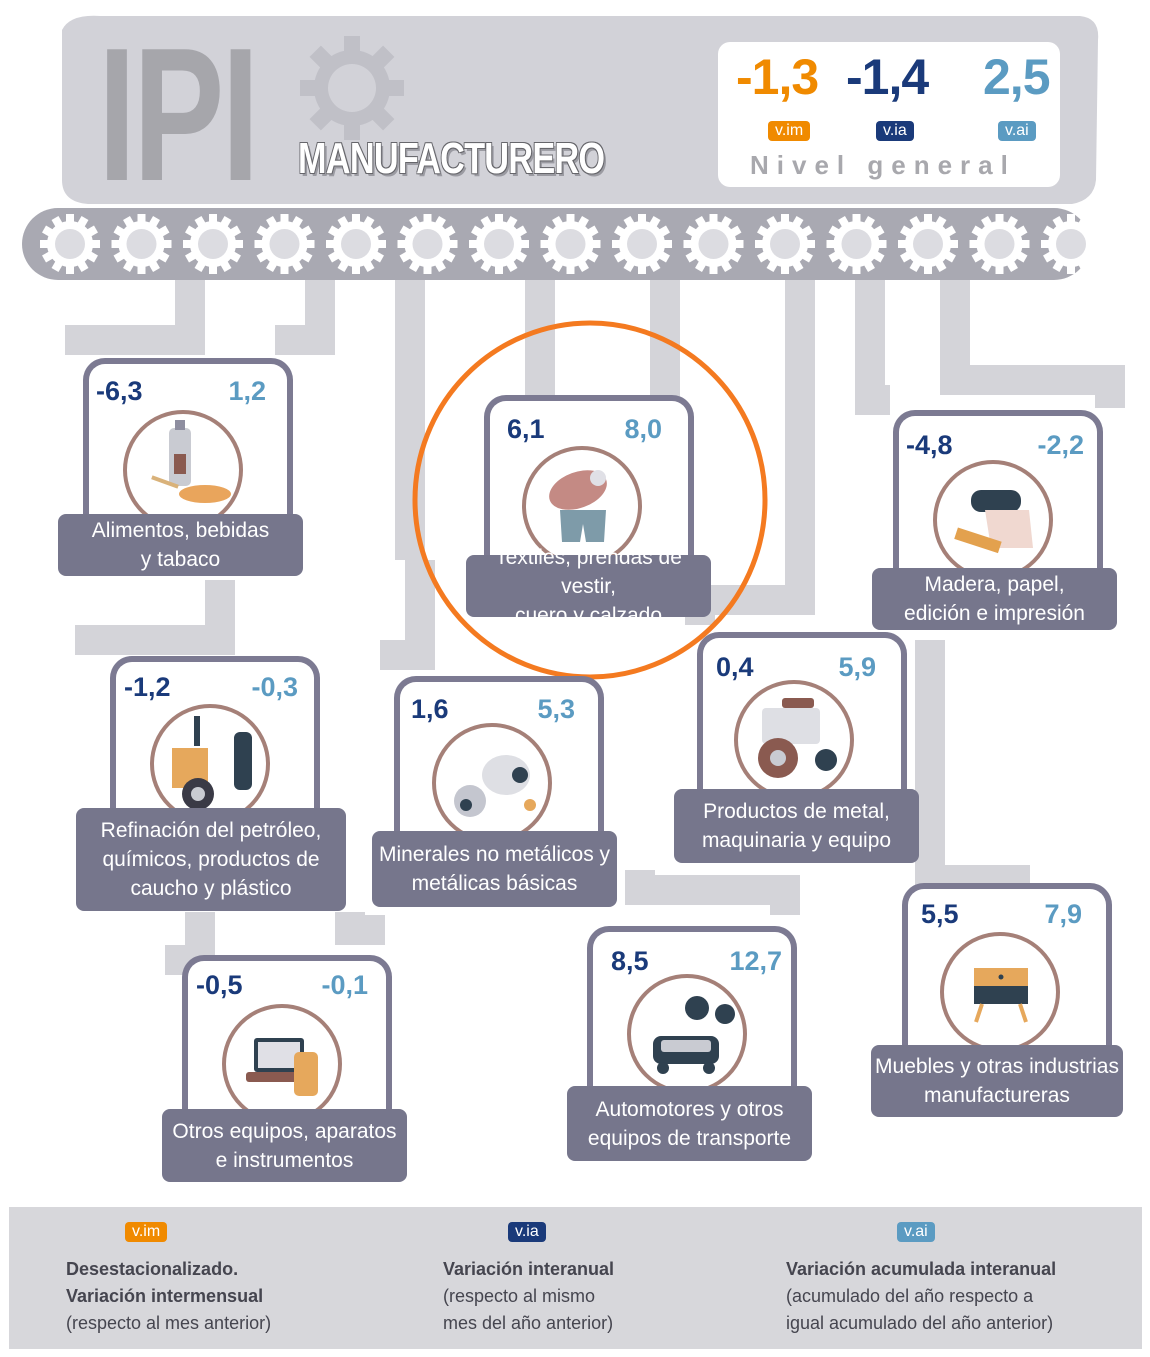  What do you see at coordinates (777, 77) in the screenshot?
I see `general-vim-value: -1,3` at bounding box center [777, 77].